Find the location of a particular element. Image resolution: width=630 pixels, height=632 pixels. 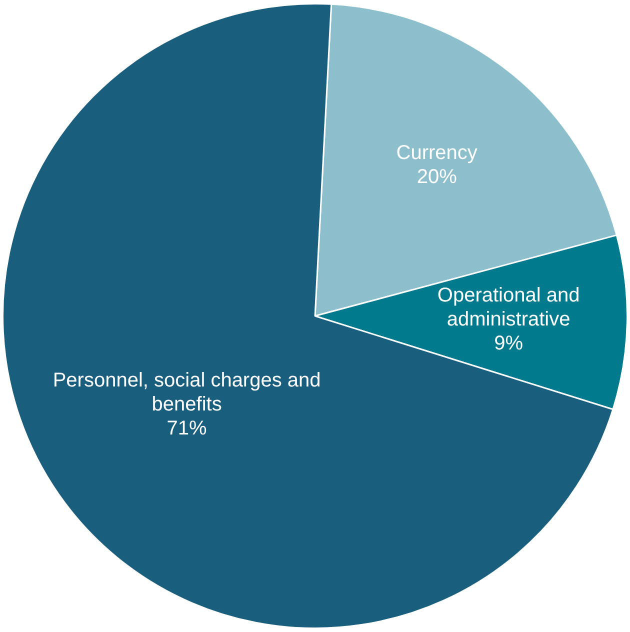

slice-label: Currency is located at coordinates (437, 153).